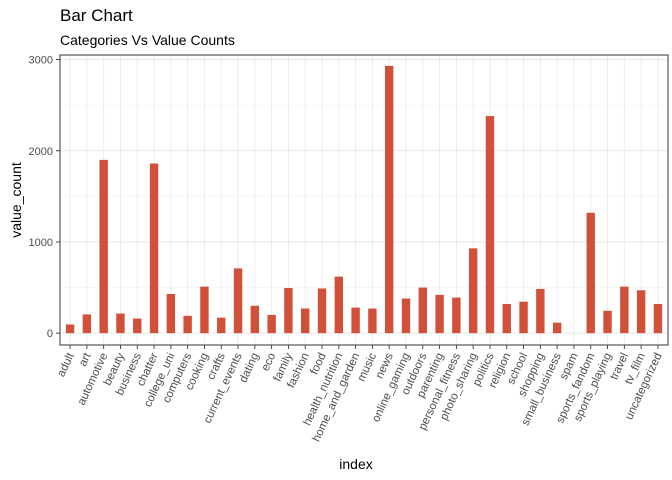 The image size is (672, 480). Describe the element at coordinates (44, 197) in the screenshot. I see `y-axis: 0 1000 2000 3000` at that location.